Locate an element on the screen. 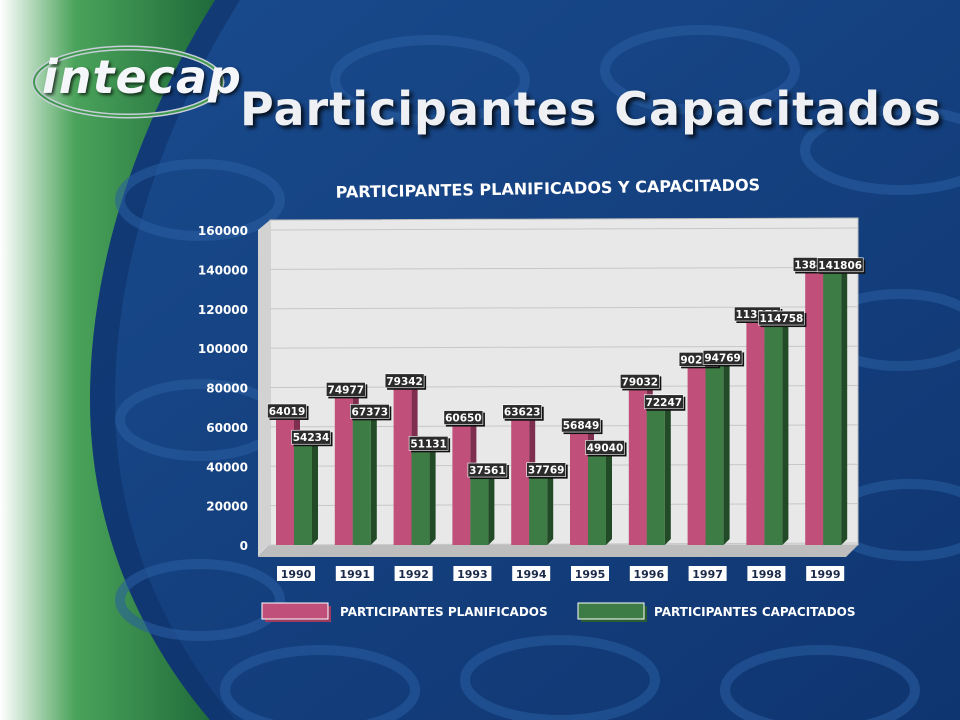  data-label-text: 94769 is located at coordinates (722, 358).